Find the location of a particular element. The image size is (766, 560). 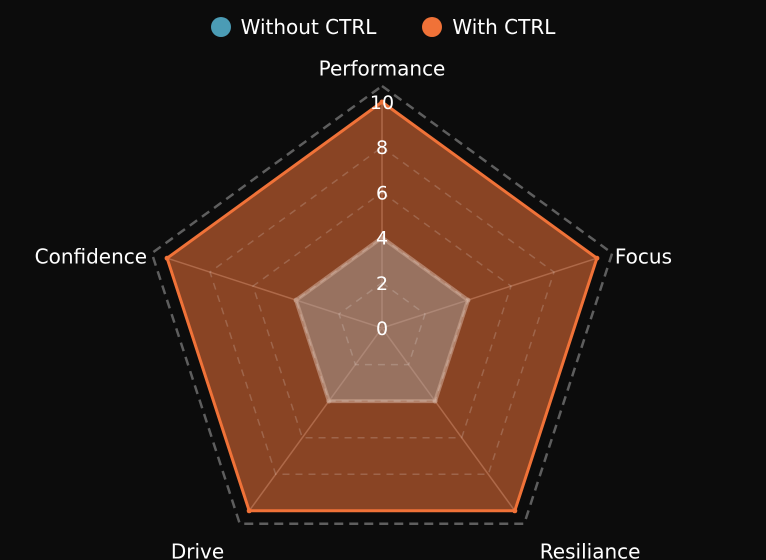

tick-label-0: 0 is located at coordinates (382, 329).